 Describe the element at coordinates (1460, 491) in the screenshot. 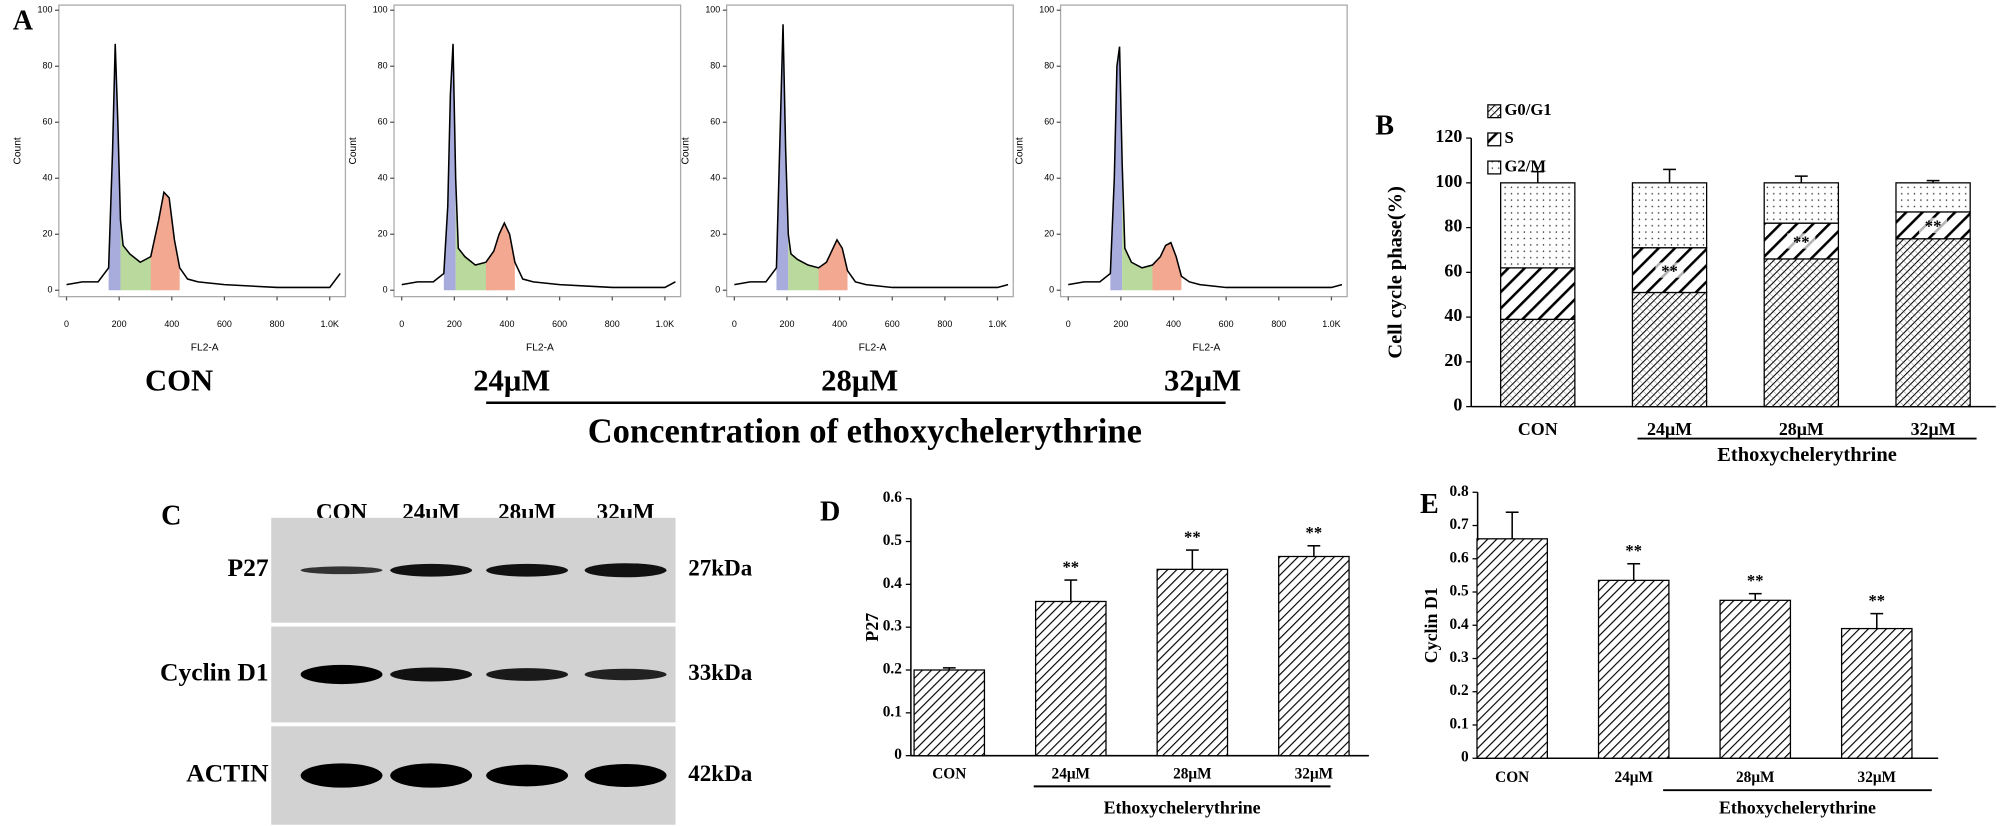

I see `y-tick-label: 0.8` at that location.